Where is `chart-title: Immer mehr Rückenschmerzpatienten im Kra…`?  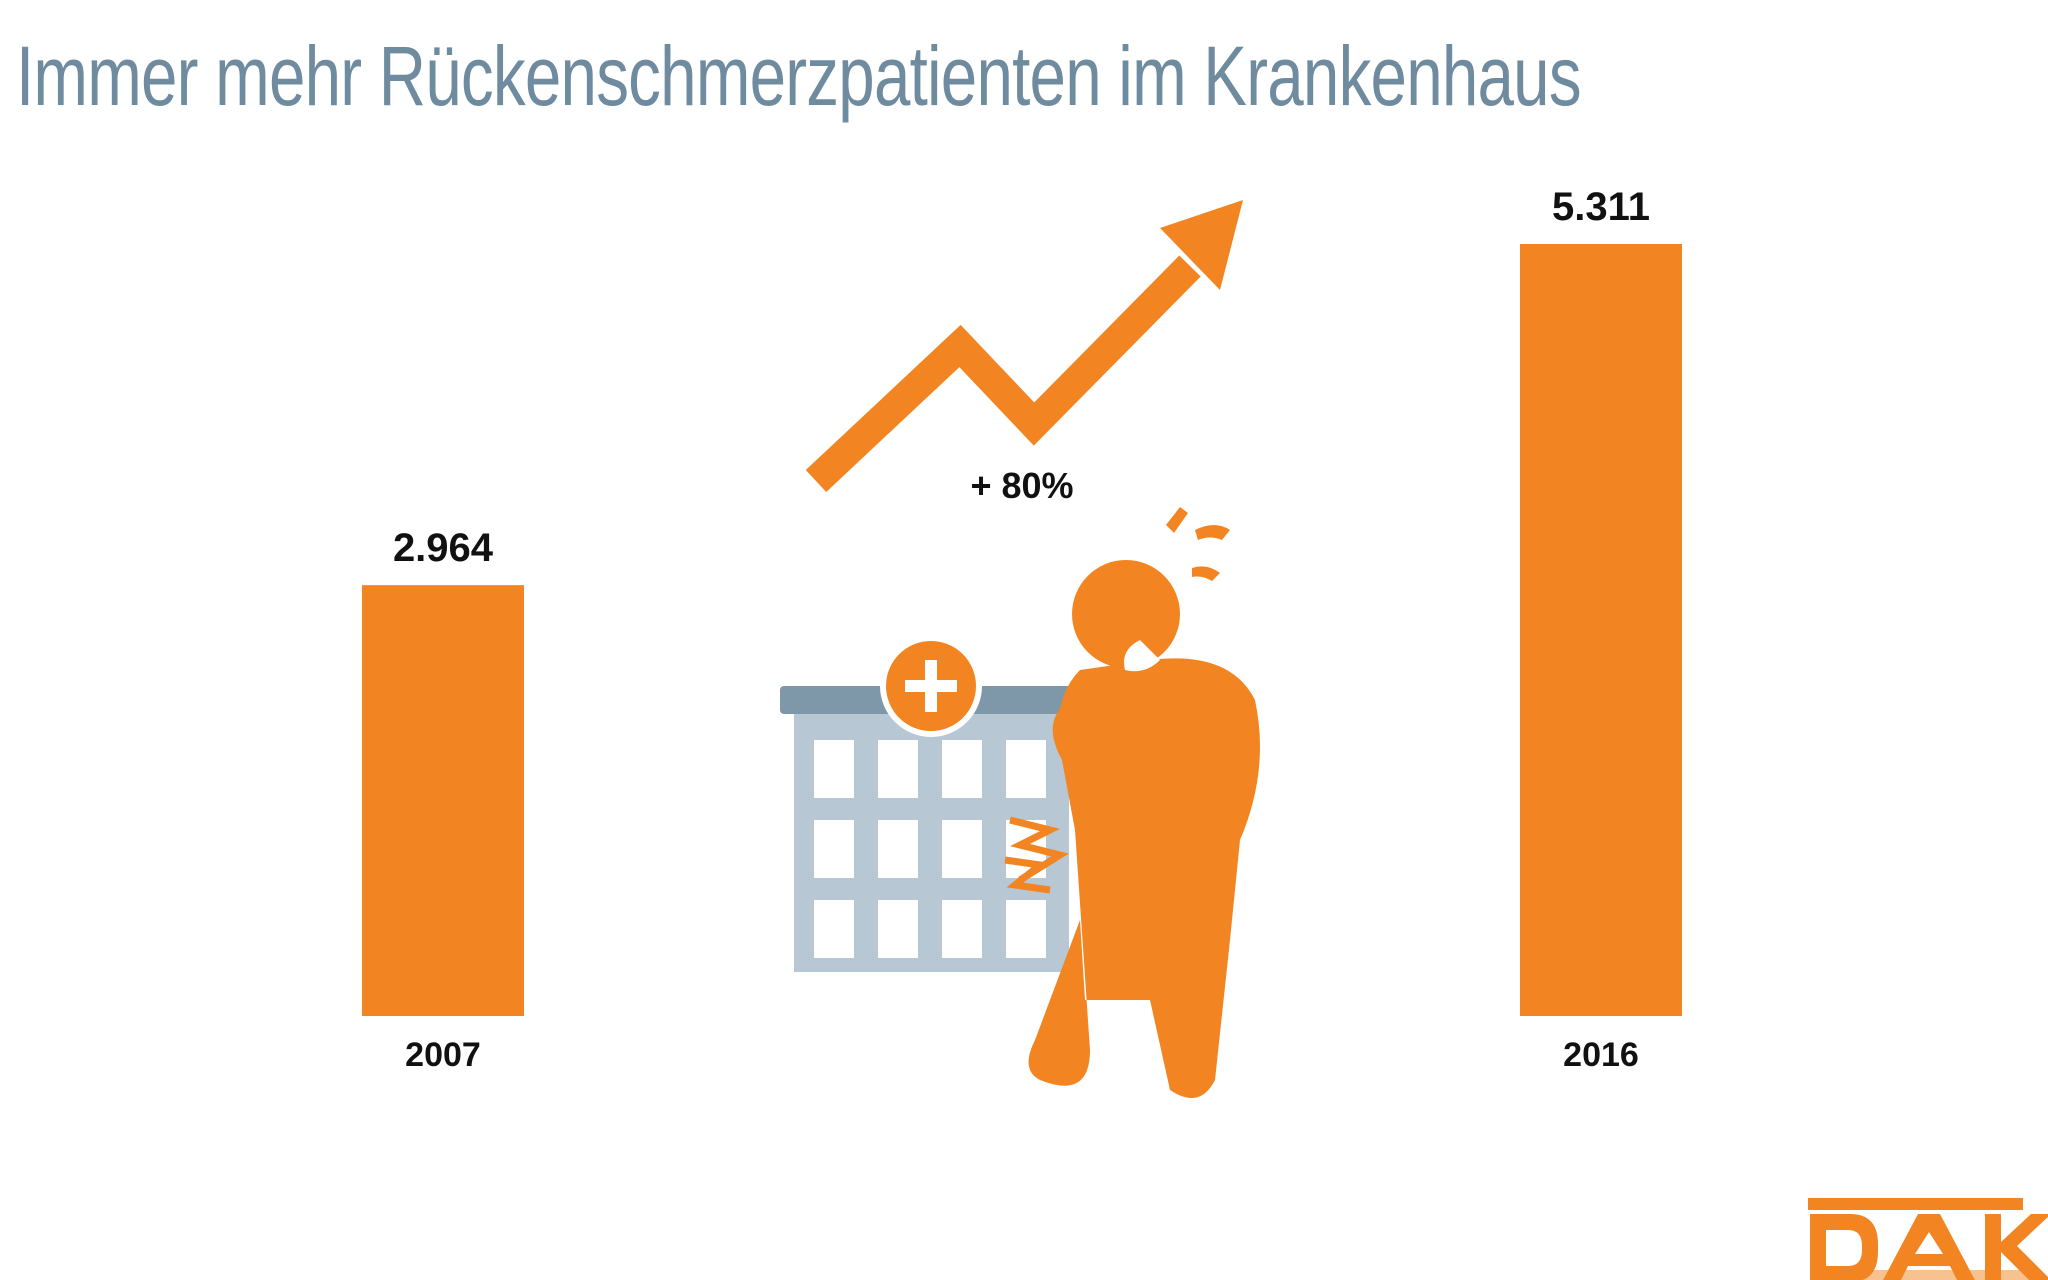
chart-title: Immer mehr Rückenschmerzpatienten im Kra… is located at coordinates (799, 76).